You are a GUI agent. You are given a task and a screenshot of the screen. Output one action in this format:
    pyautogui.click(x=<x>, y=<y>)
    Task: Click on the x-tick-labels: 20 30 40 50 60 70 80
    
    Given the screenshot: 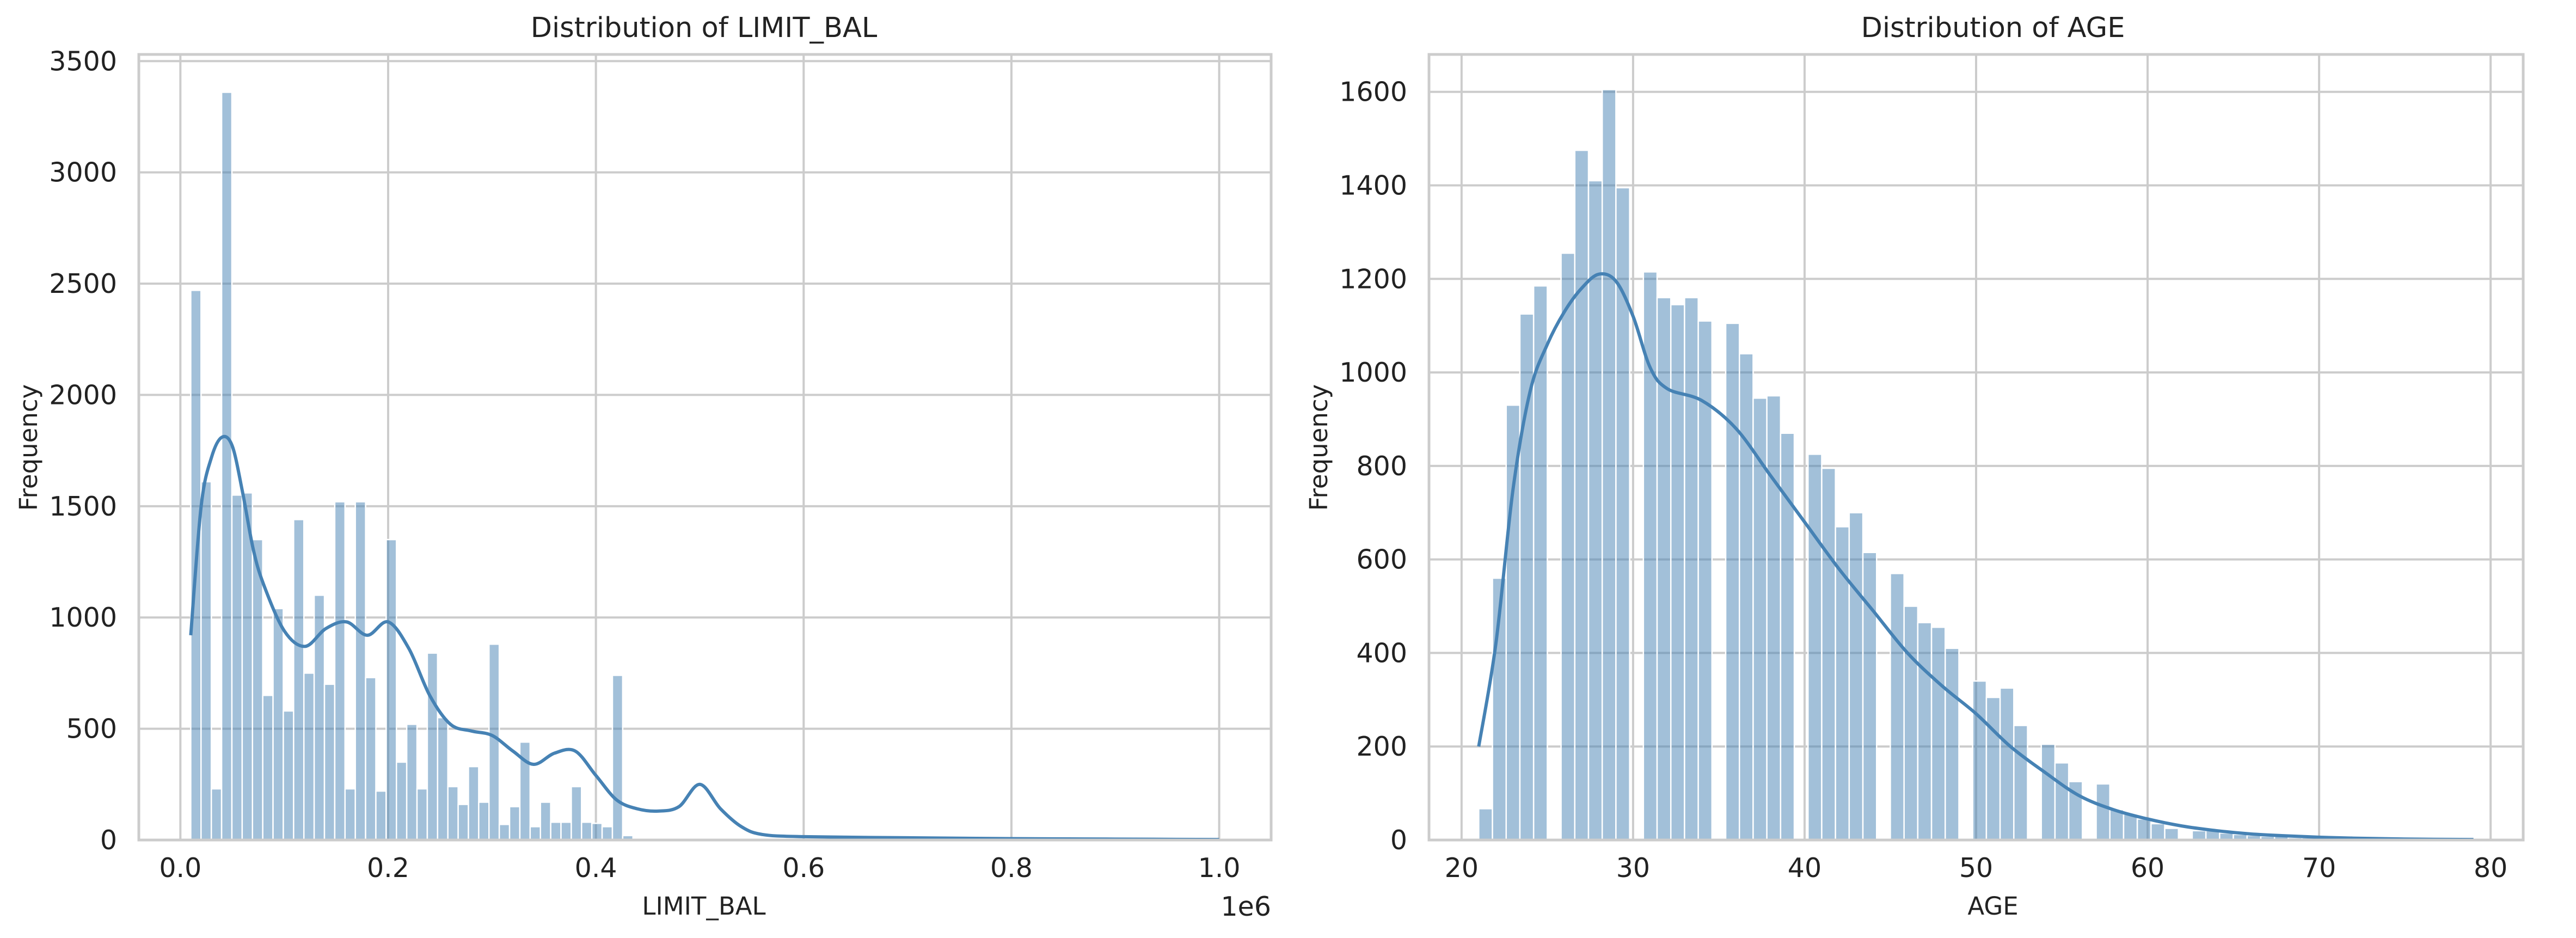 What is the action you would take?
    pyautogui.click(x=1976, y=868)
    